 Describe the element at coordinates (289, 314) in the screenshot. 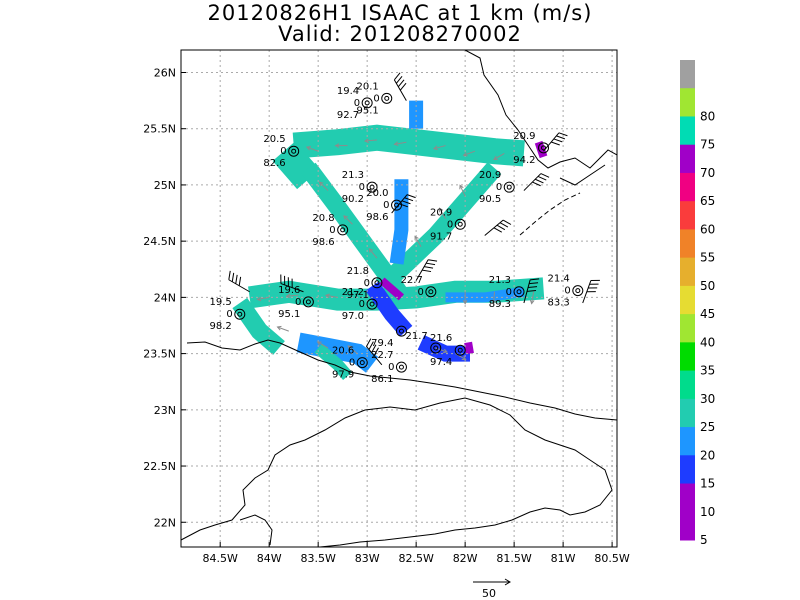

I see `dropsonde-rh: 95.1` at that location.